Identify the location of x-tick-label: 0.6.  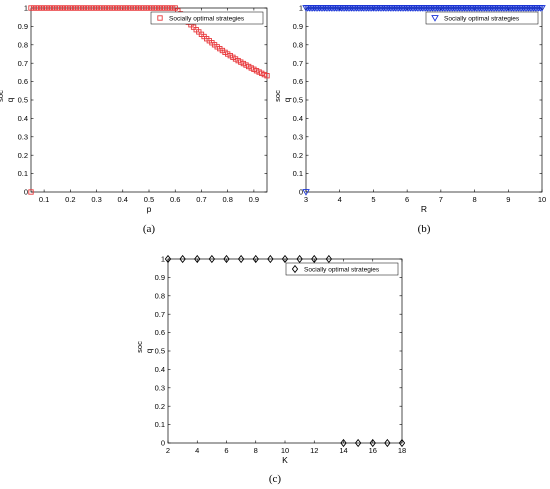
(175, 199).